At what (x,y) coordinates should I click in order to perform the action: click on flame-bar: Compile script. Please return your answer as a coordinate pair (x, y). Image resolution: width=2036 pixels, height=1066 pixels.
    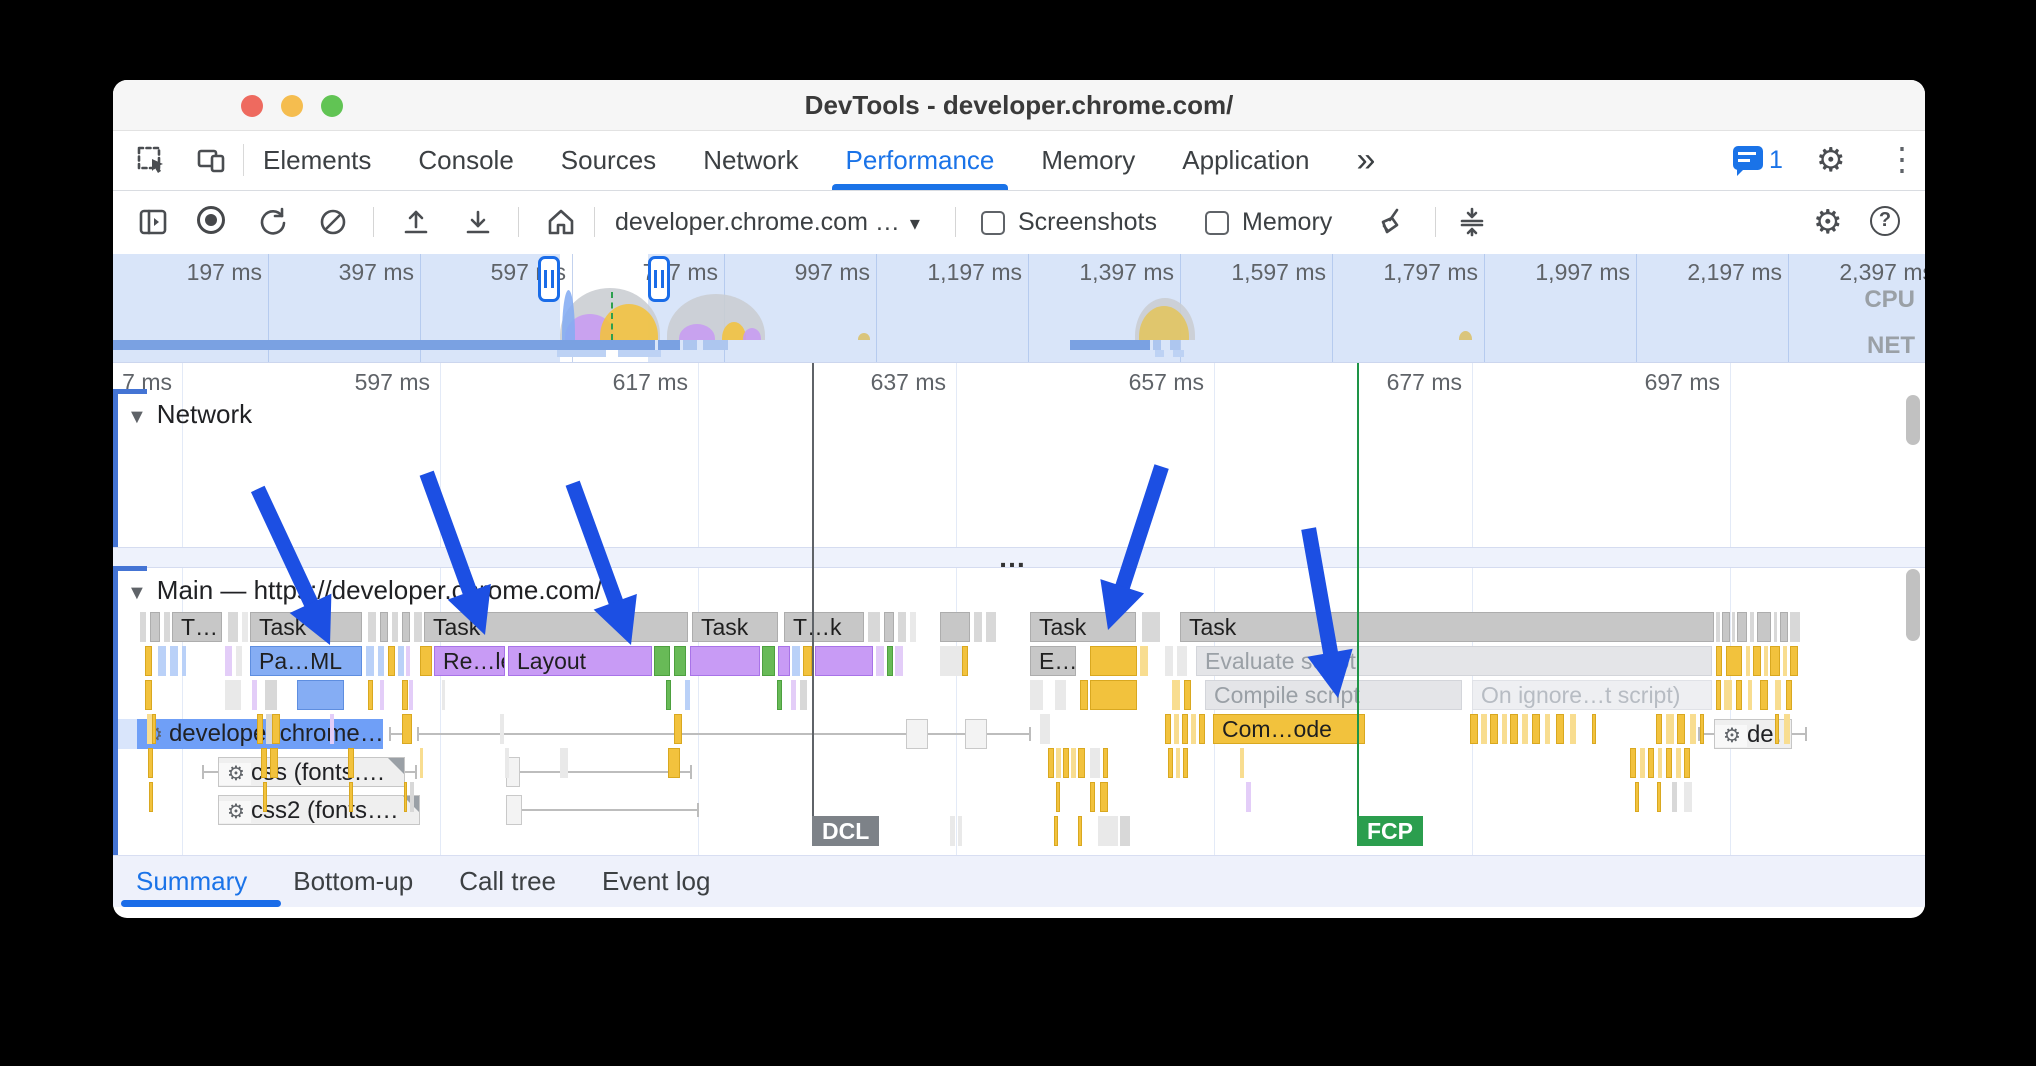
    Looking at the image, I should click on (1333, 695).